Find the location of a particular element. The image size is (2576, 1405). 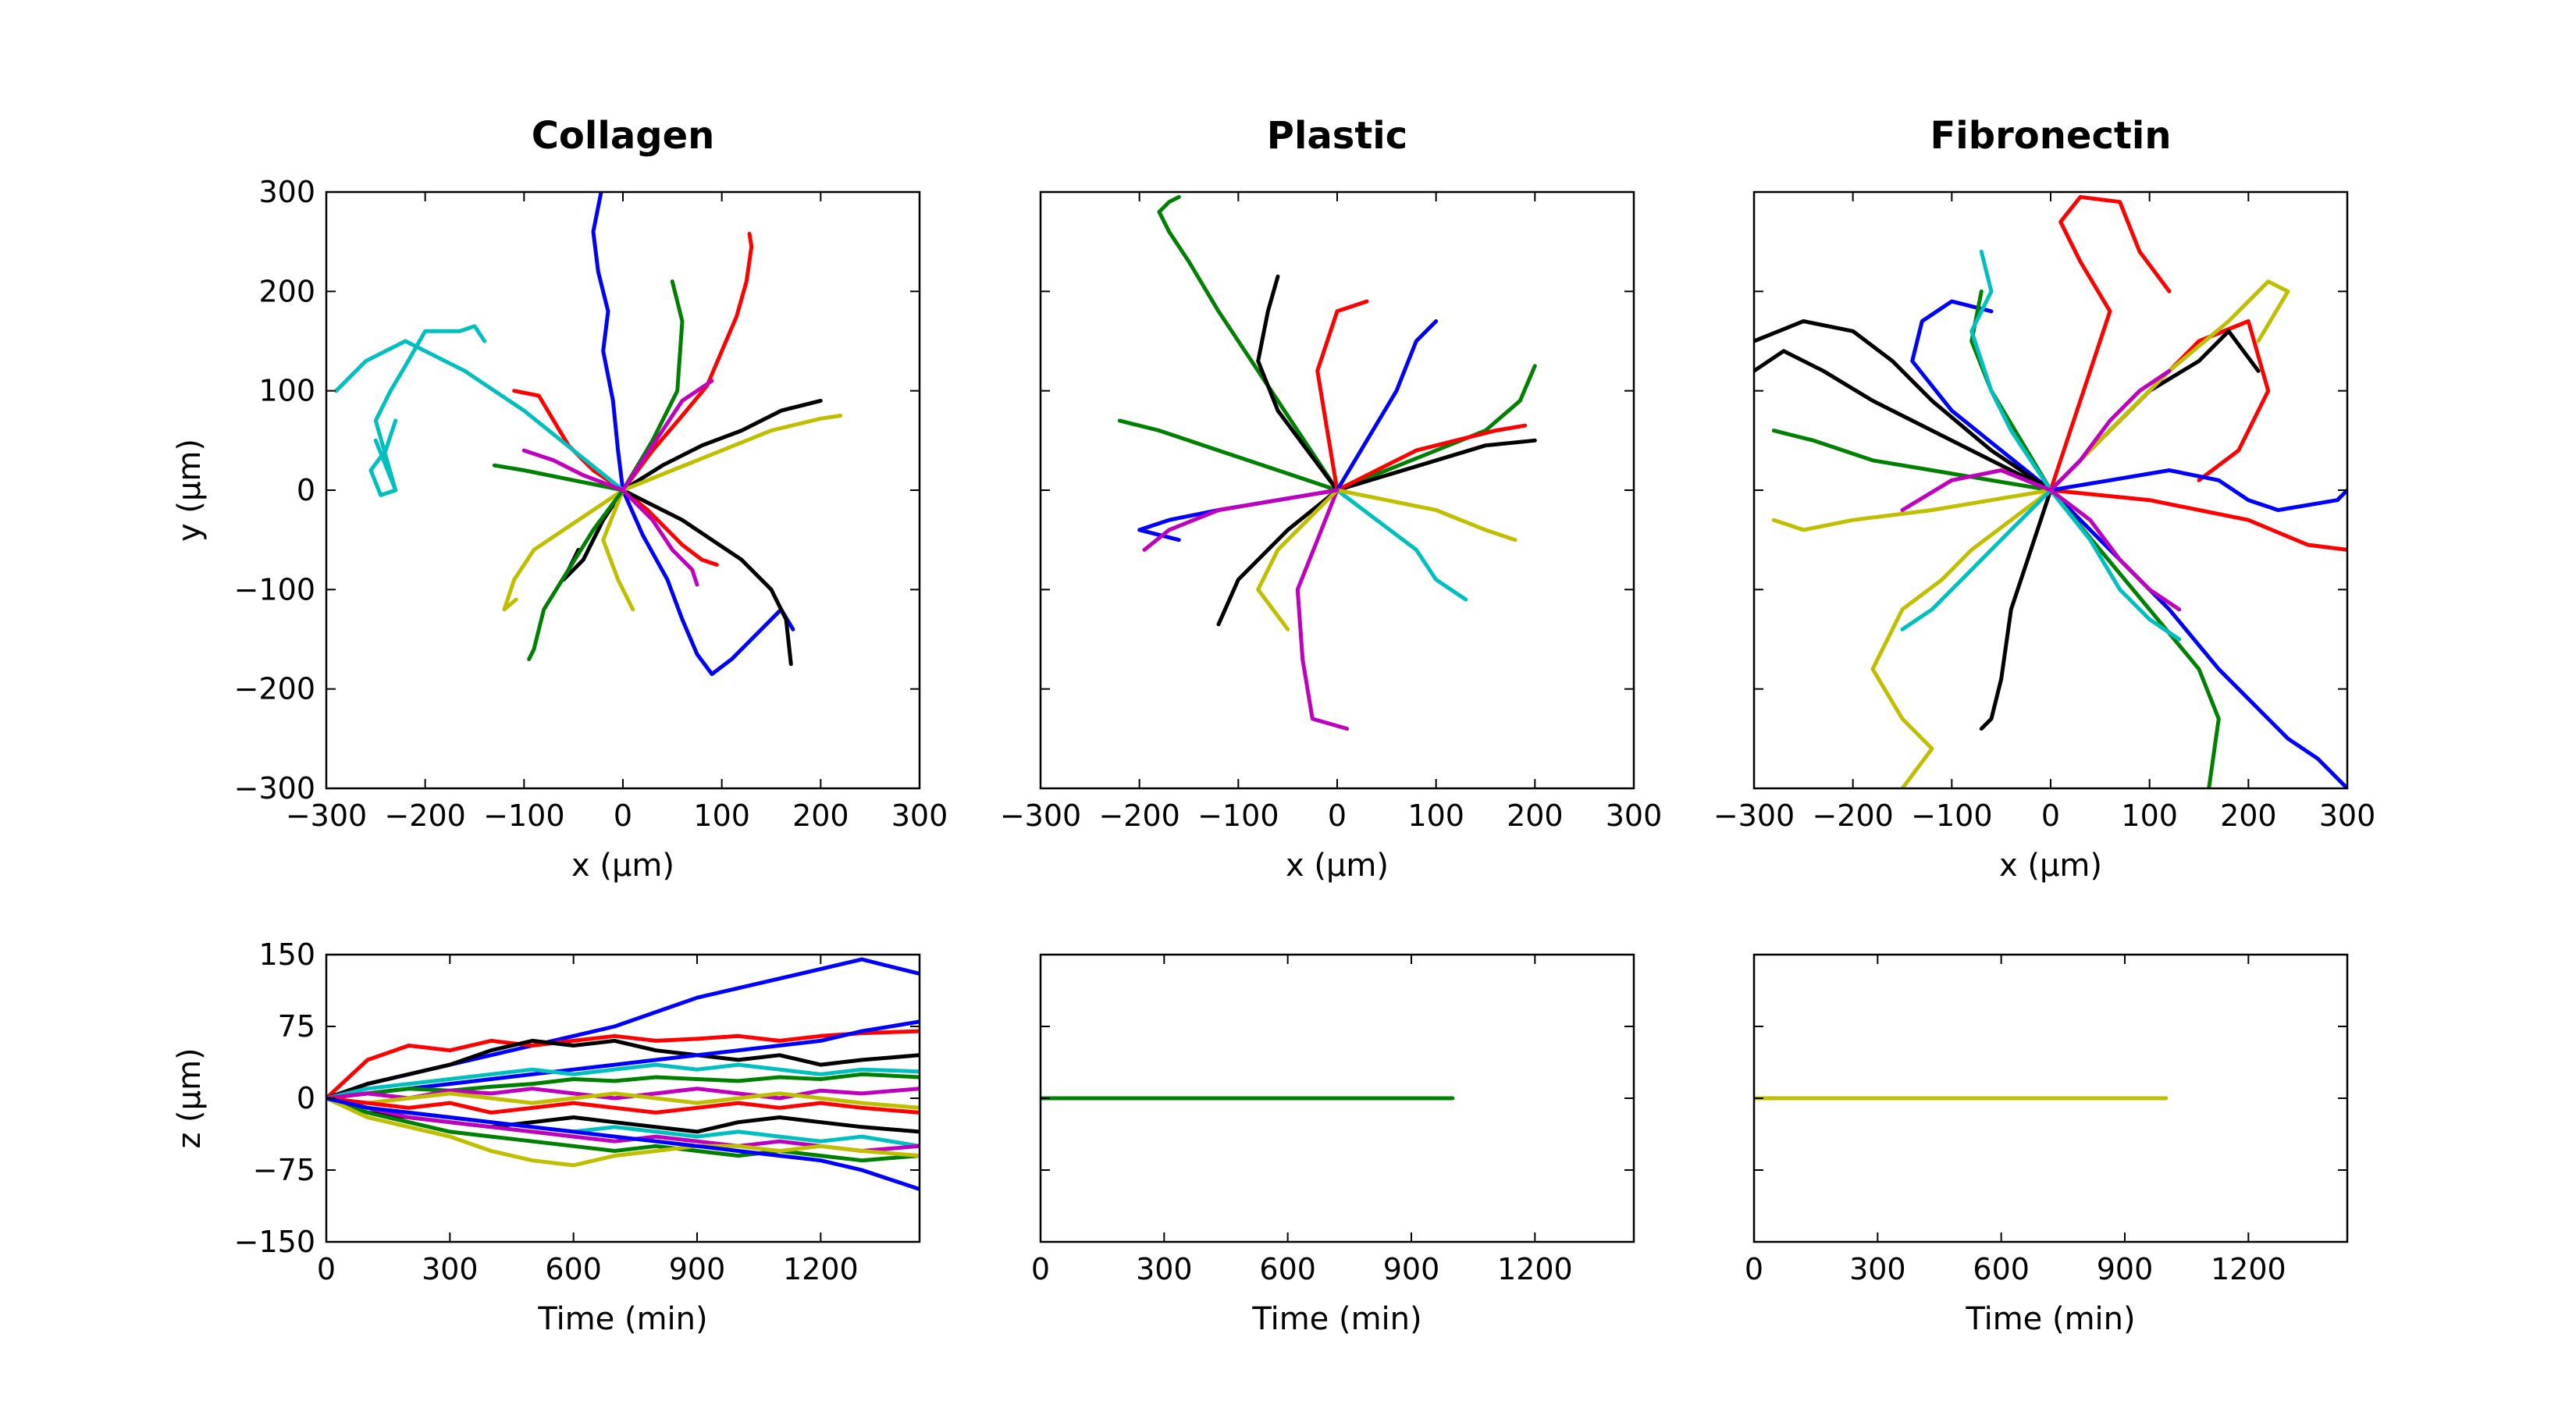

y-tick-label: 200 is located at coordinates (286, 291).